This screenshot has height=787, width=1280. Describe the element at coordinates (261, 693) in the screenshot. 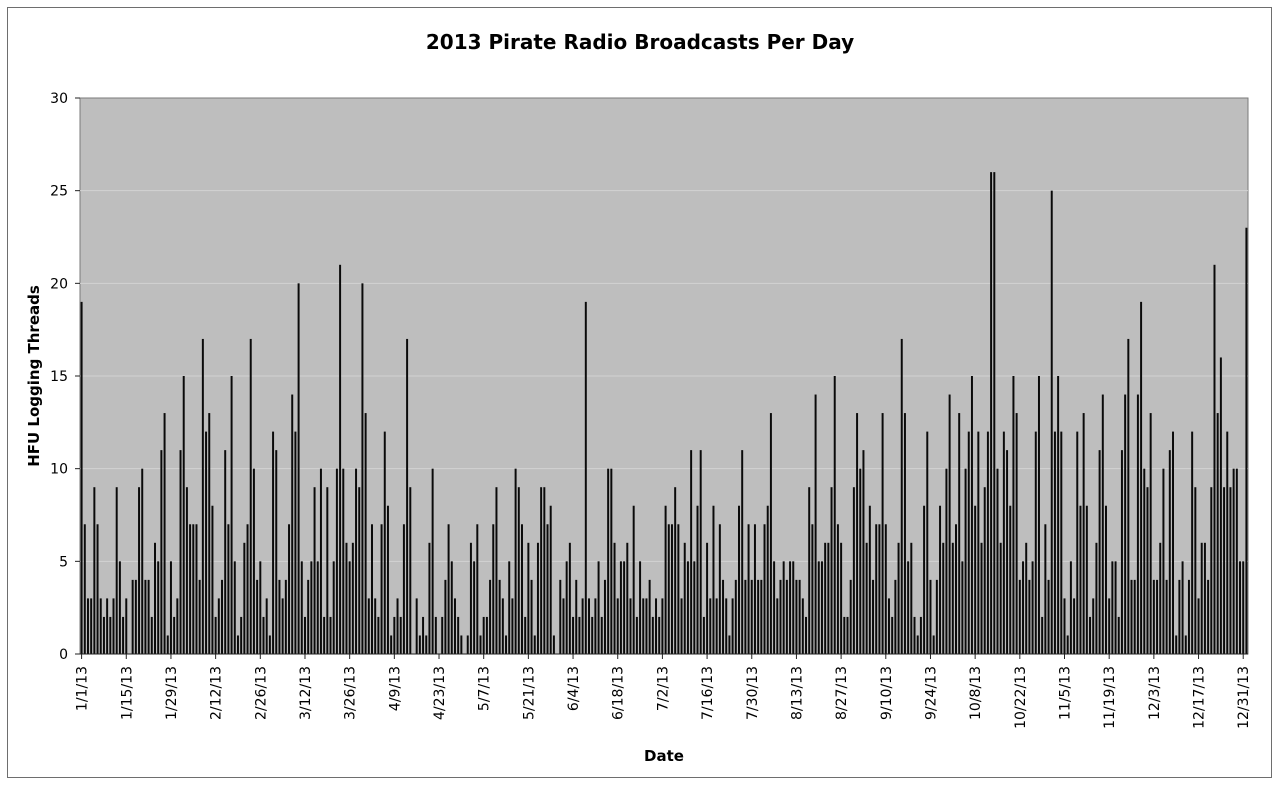

I see `x-tick-label: 2/26/13` at that location.